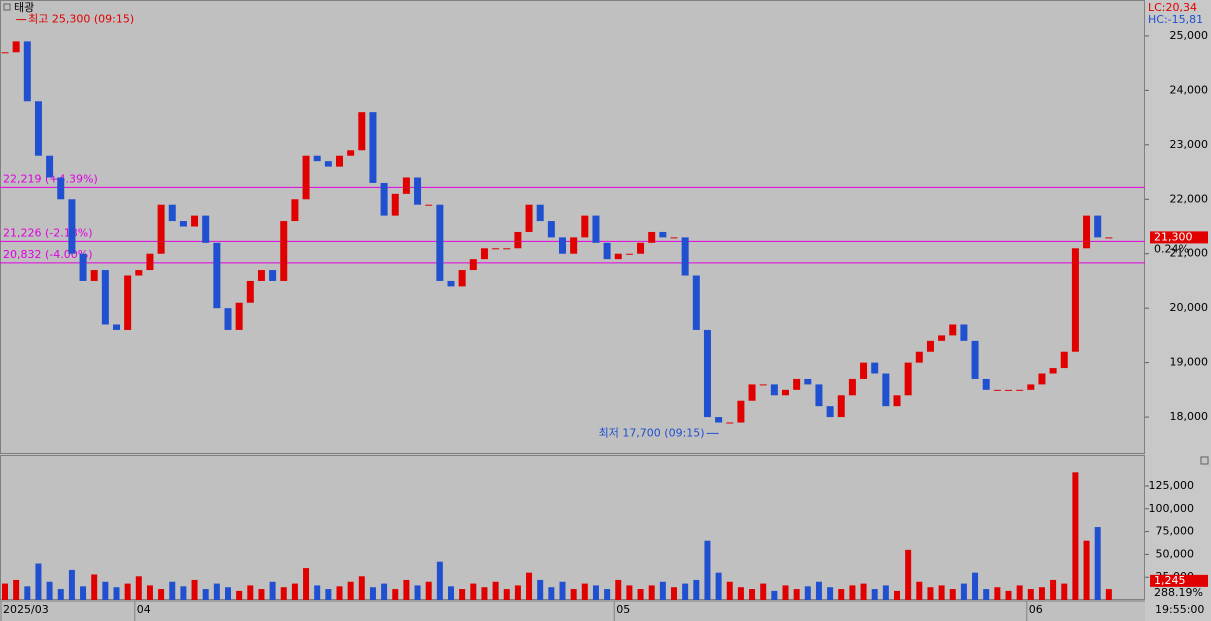  What do you see at coordinates (1179, 580) in the screenshot?
I see `volume-tag` at bounding box center [1179, 580].